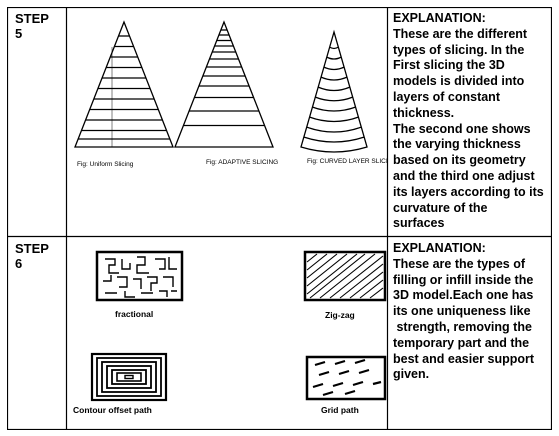 The width and height of the screenshot is (559, 436). Describe the element at coordinates (459, 81) in the screenshot. I see `explanation-line: models is divided into` at that location.